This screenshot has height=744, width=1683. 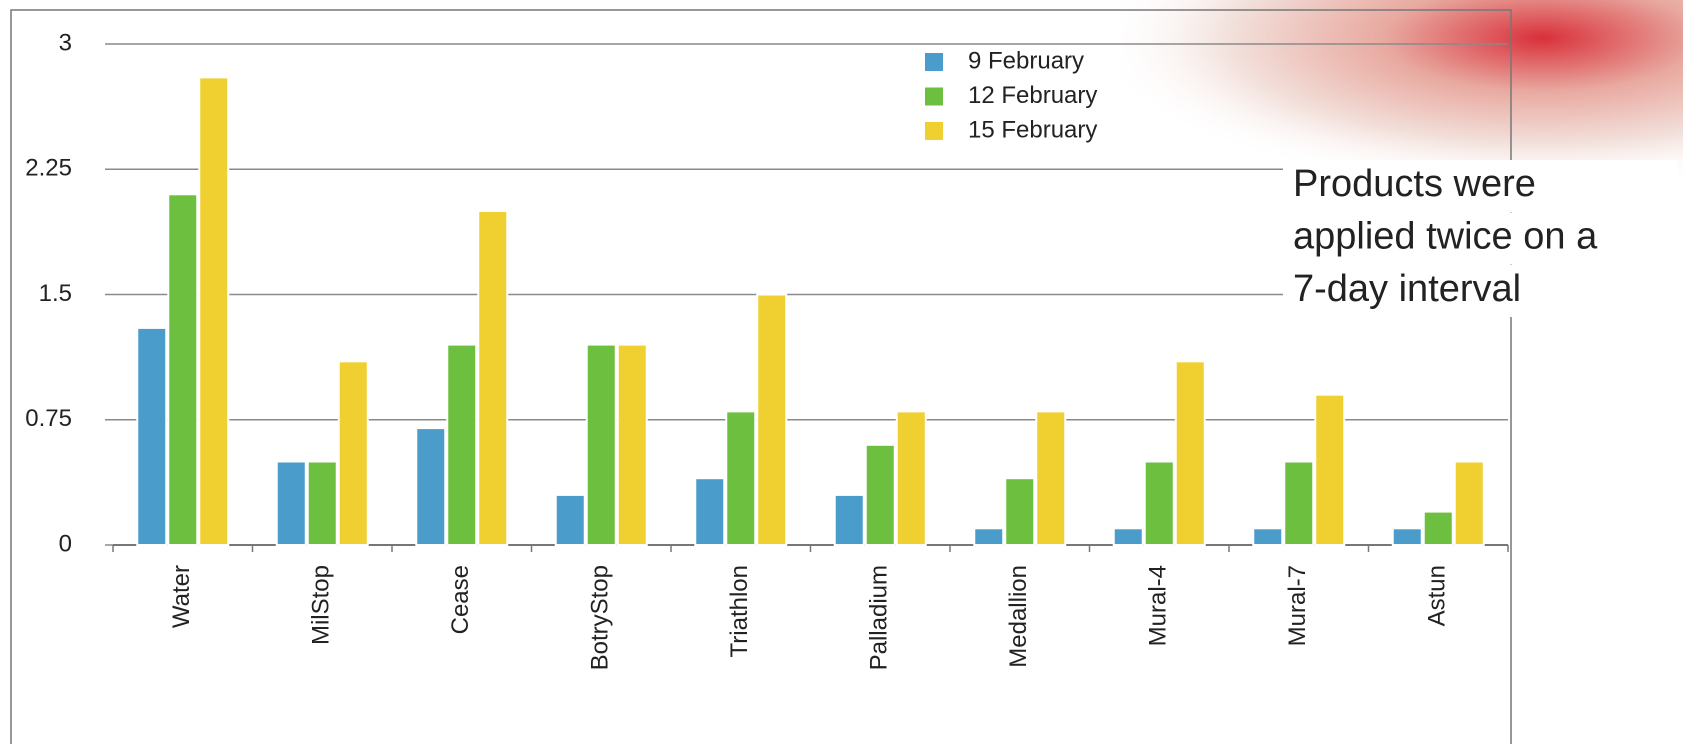 What do you see at coordinates (1437, 595) in the screenshot?
I see `x-tick-label: Astun` at bounding box center [1437, 595].